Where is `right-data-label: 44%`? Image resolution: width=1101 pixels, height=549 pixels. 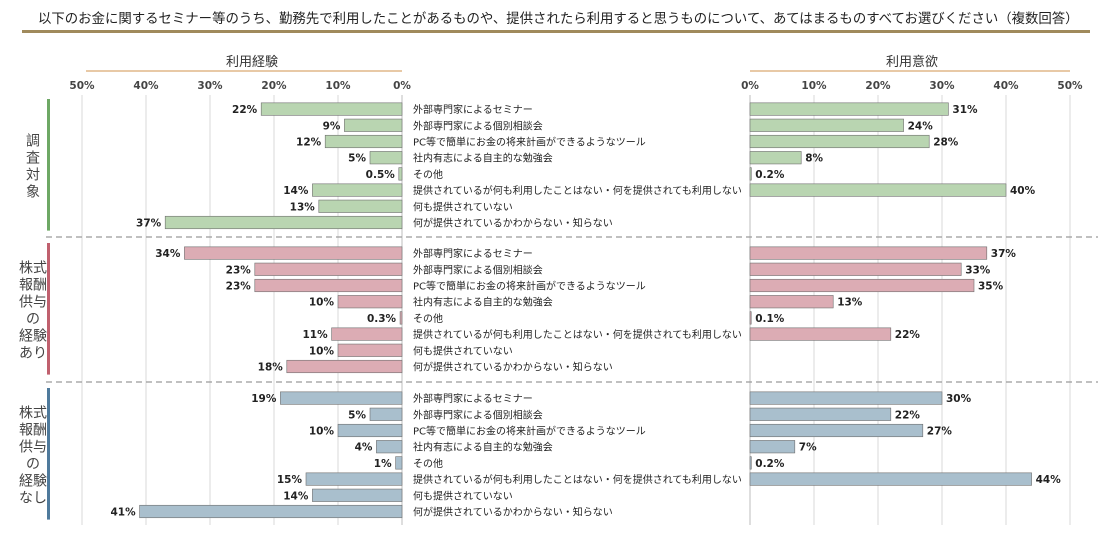 right-data-label: 44% is located at coordinates (1049, 480).